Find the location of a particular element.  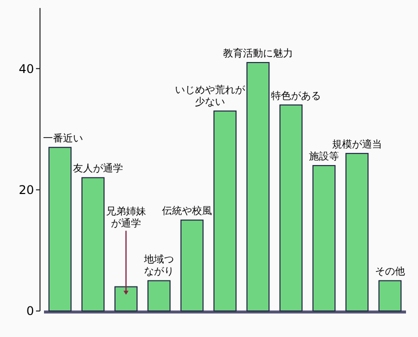

x-tick-label: 伝統や校風 is located at coordinates (187, 211).